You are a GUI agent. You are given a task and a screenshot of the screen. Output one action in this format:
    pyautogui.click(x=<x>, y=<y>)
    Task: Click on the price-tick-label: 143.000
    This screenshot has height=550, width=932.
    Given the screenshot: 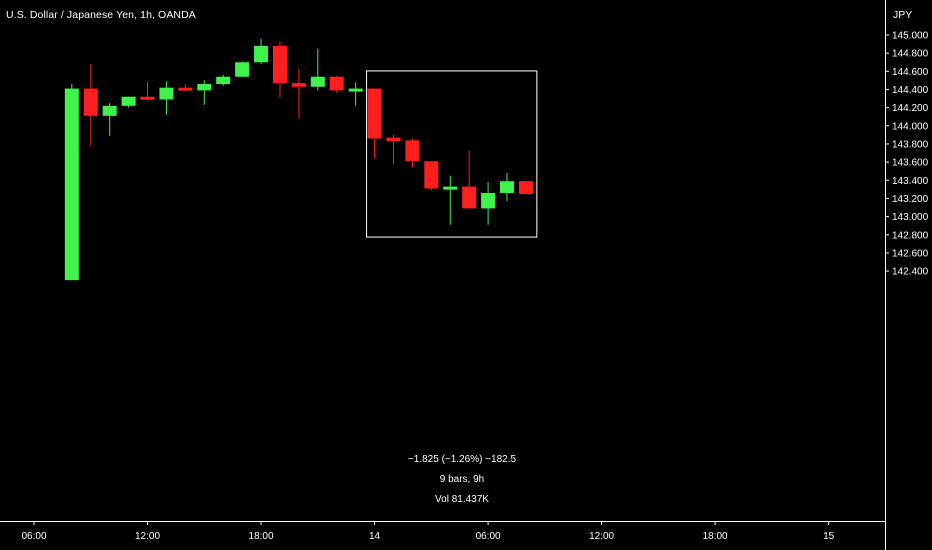 What is the action you would take?
    pyautogui.click(x=910, y=217)
    